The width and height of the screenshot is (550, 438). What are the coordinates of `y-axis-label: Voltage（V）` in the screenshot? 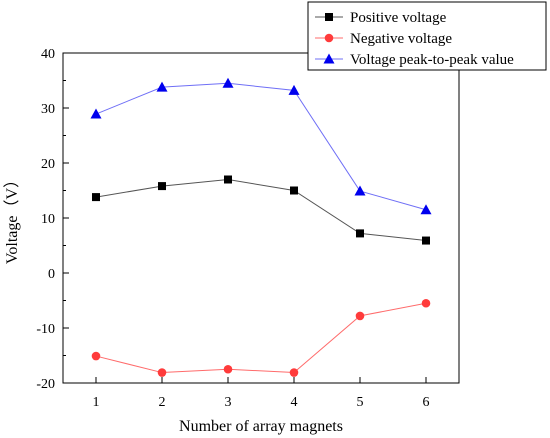 It's located at (12, 218).